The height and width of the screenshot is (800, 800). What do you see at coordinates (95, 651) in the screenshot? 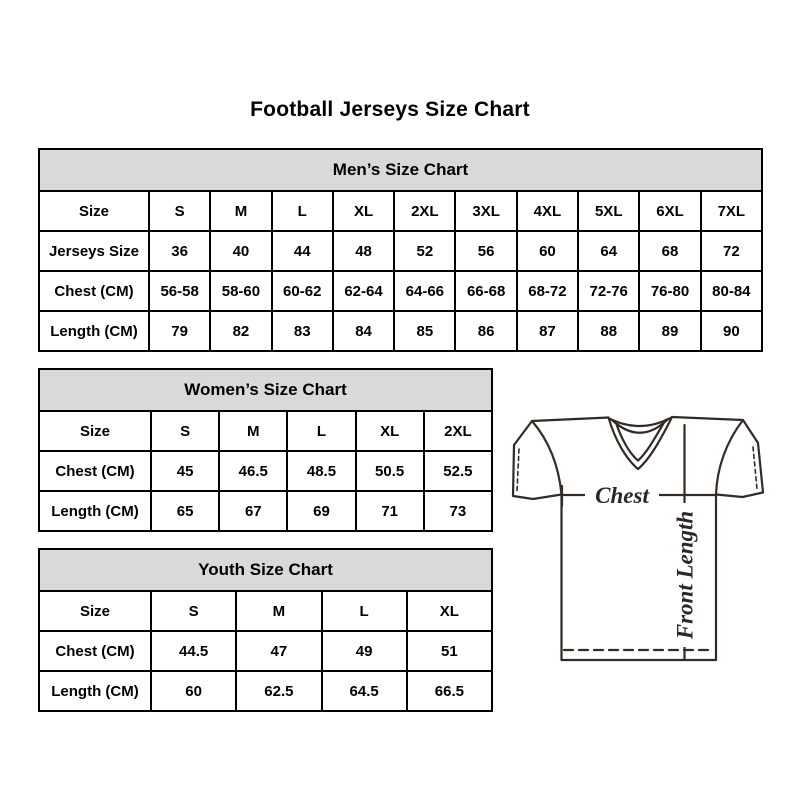
I see `youth-row-label: Chest (CM)` at bounding box center [95, 651].